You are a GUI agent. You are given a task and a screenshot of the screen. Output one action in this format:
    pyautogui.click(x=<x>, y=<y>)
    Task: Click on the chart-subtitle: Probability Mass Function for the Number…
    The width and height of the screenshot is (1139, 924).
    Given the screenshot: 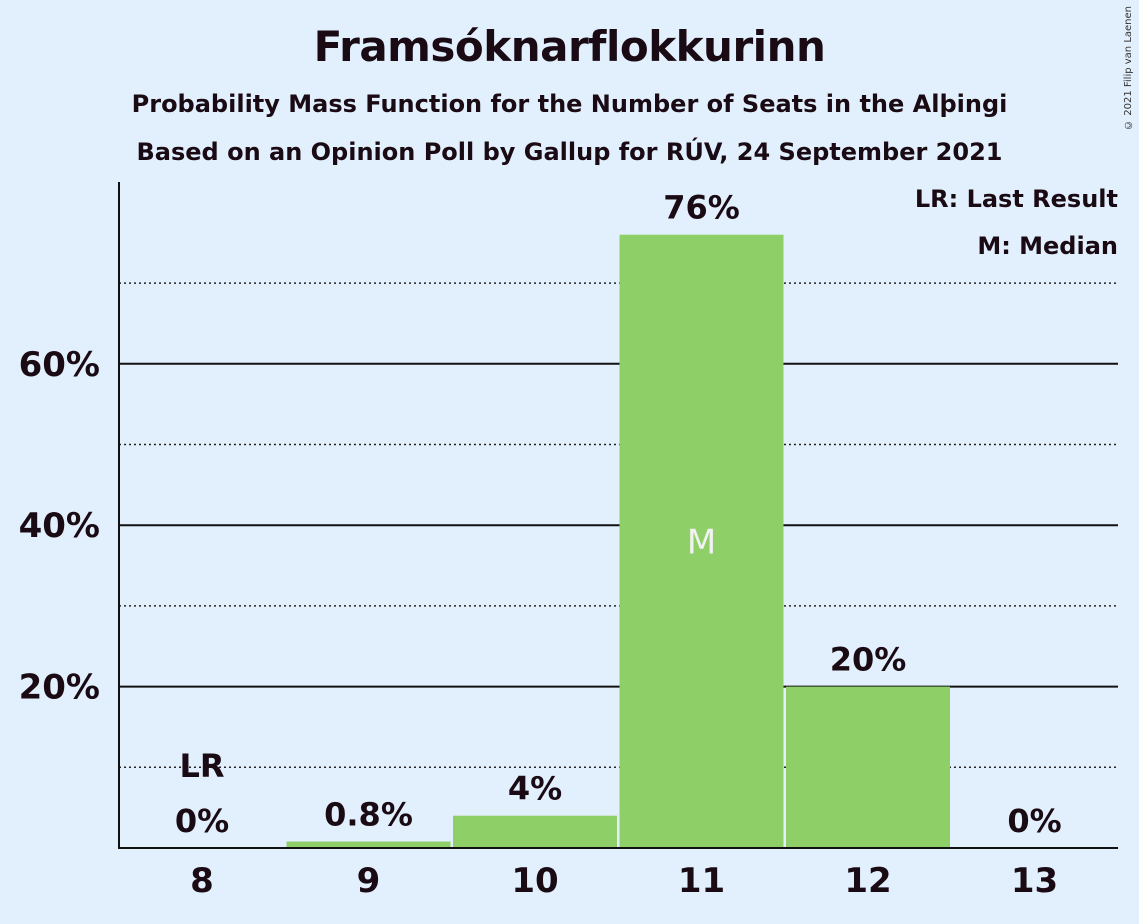 What is the action you would take?
    pyautogui.click(x=569, y=104)
    